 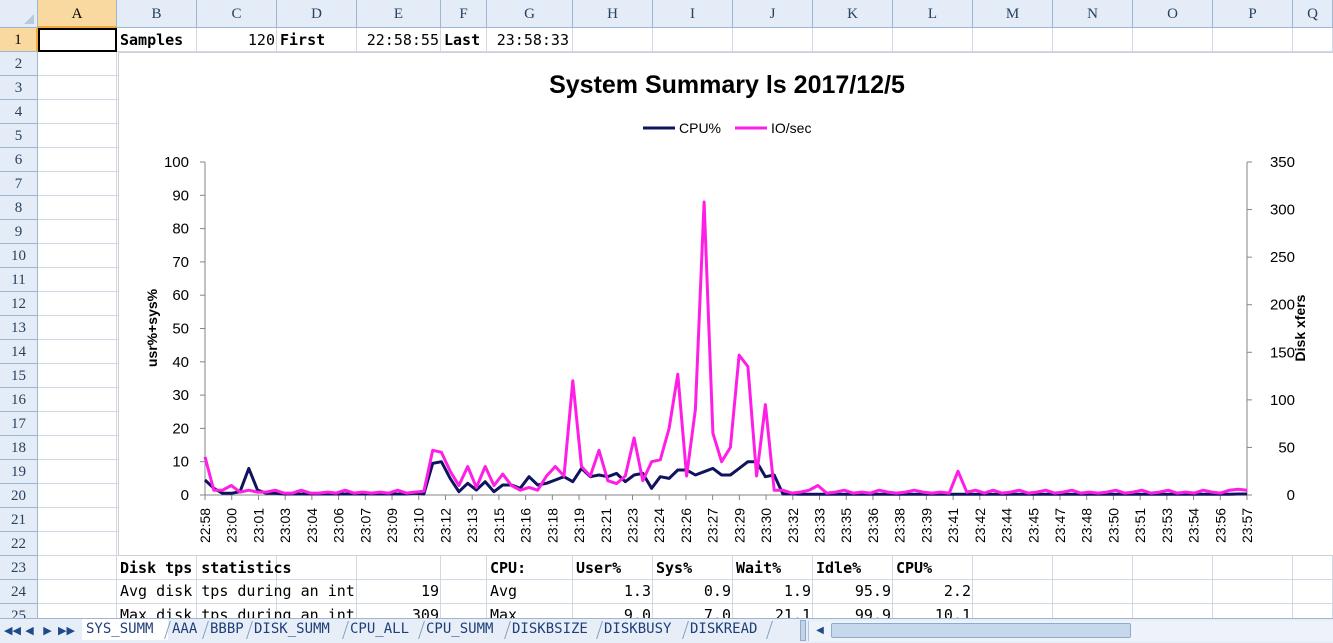 I want to click on x-tick-label: 23:45, so click(x=1033, y=525).